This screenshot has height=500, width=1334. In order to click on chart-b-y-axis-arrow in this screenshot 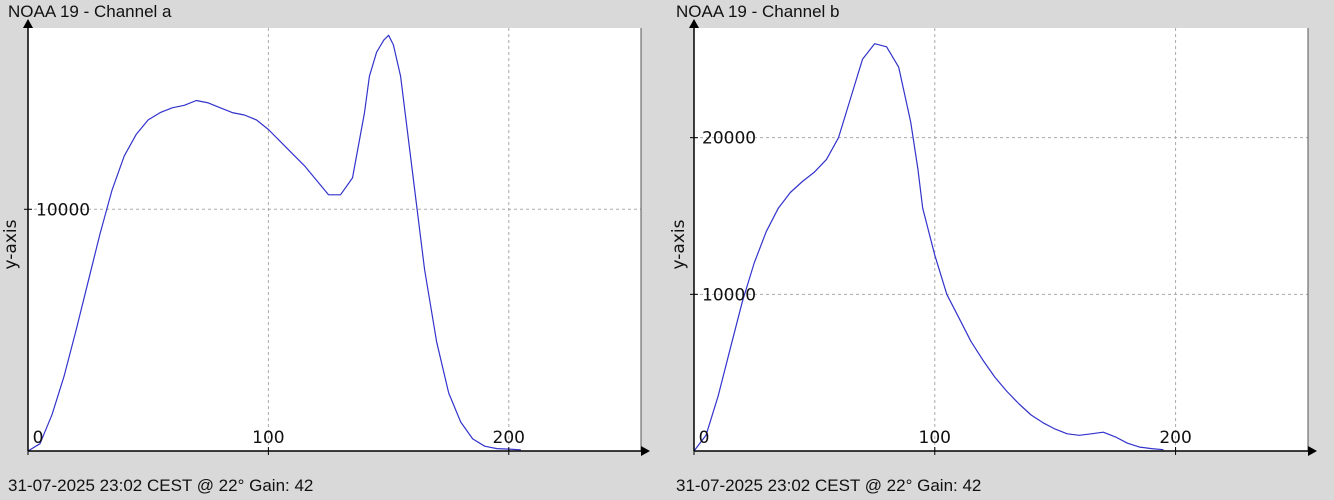, I will do `click(694, 23)`.